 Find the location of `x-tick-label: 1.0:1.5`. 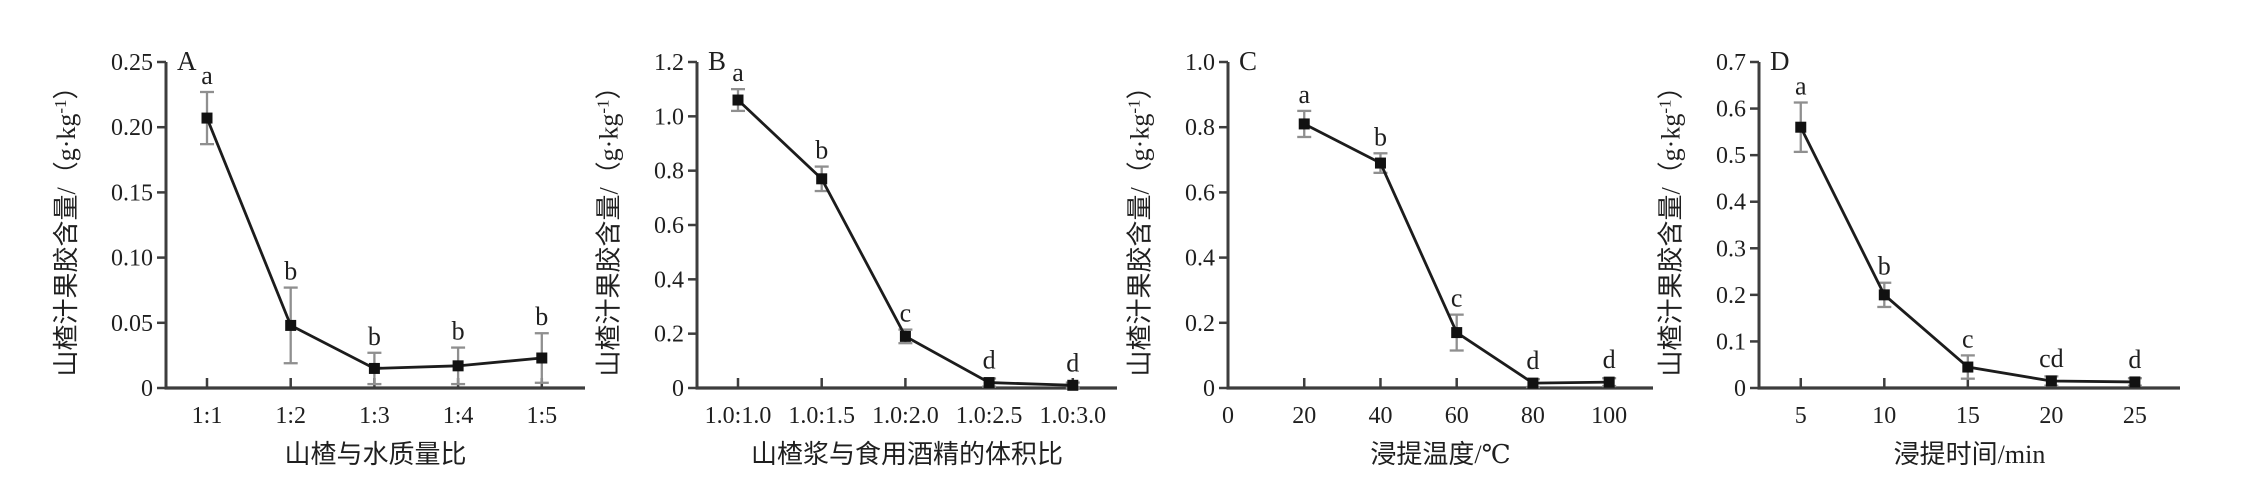

x-tick-label: 1.0:1.5 is located at coordinates (821, 416).